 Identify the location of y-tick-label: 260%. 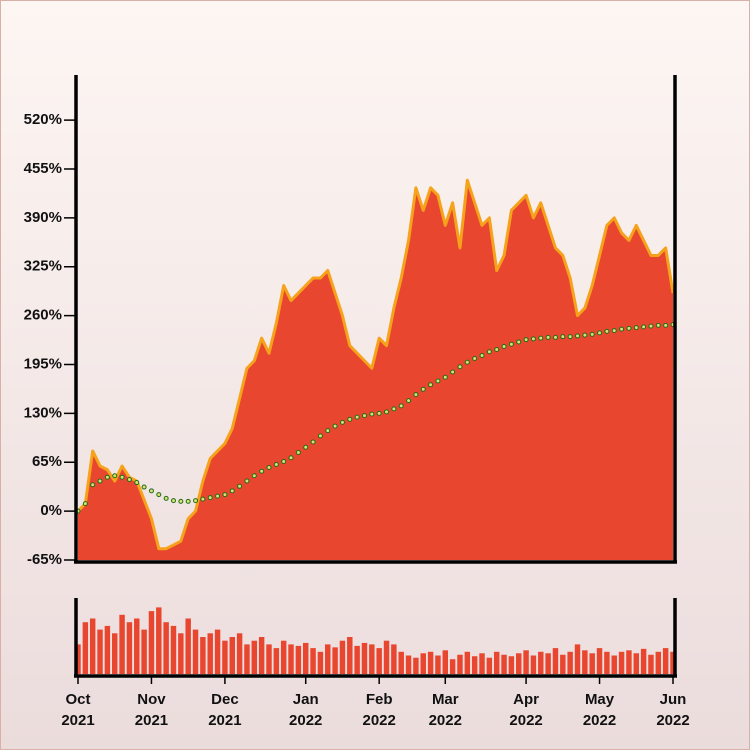
(43, 315).